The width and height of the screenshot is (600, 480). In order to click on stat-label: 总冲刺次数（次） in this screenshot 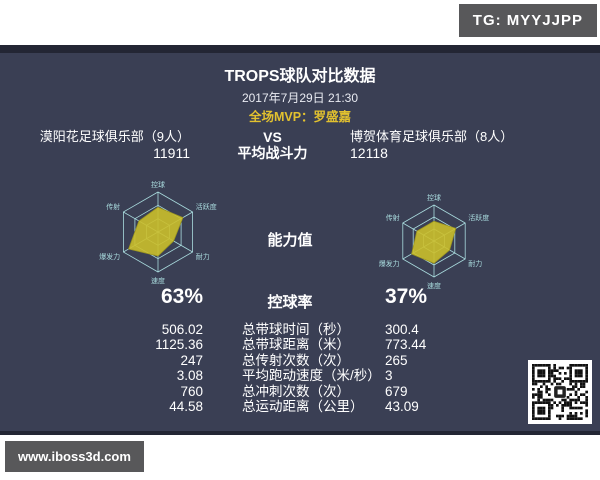, I will do `click(296, 391)`.